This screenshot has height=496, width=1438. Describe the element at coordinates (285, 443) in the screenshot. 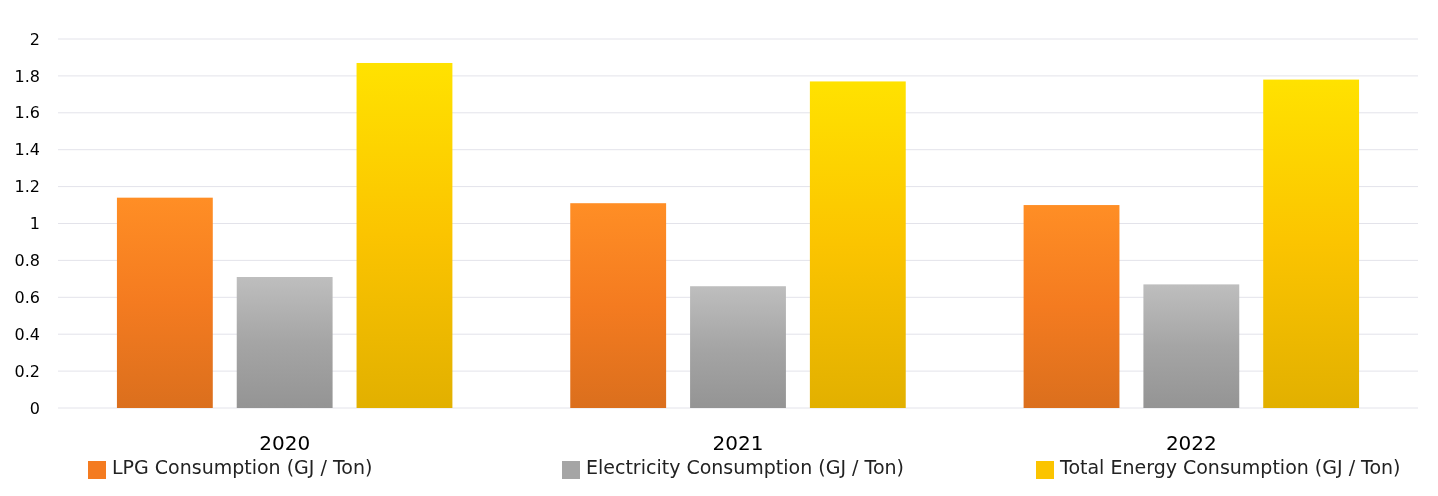

I see `x-tick-label: 2020` at that location.